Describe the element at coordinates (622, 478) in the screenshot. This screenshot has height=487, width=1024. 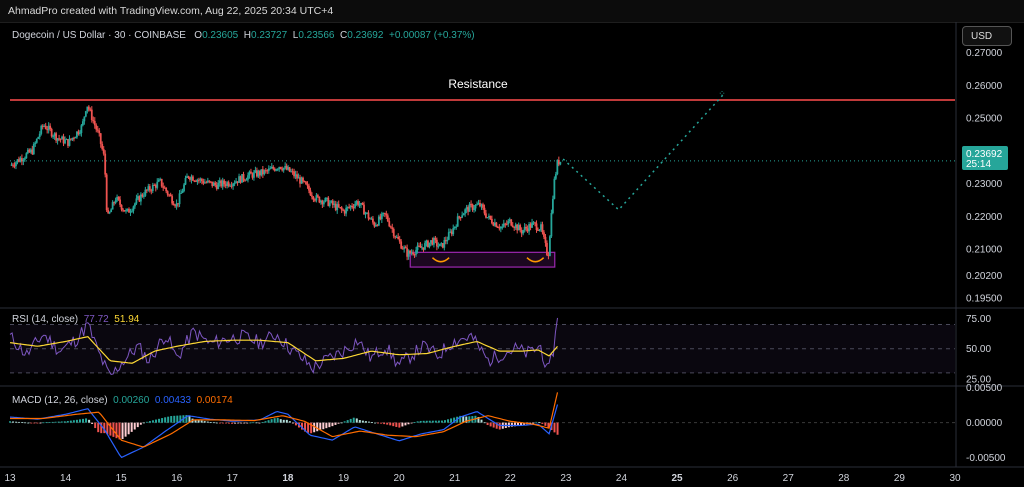
I see `time-axis-label: 24` at that location.